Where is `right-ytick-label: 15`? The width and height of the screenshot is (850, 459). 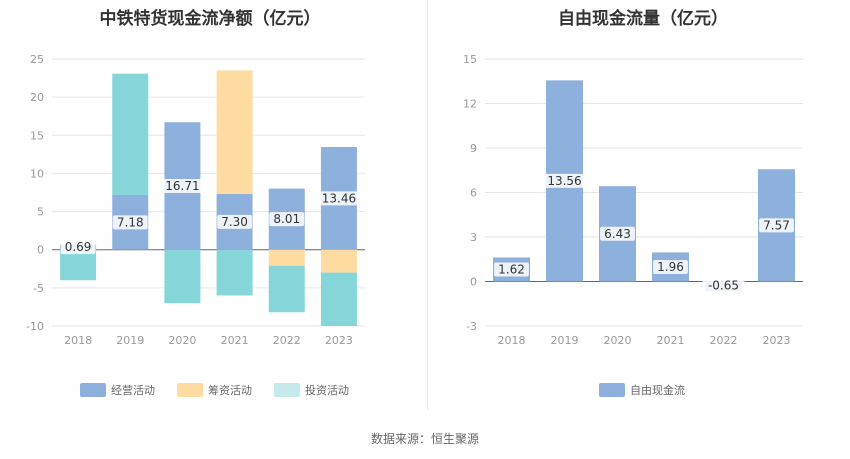
right-ytick-label: 15 is located at coordinates (470, 59).